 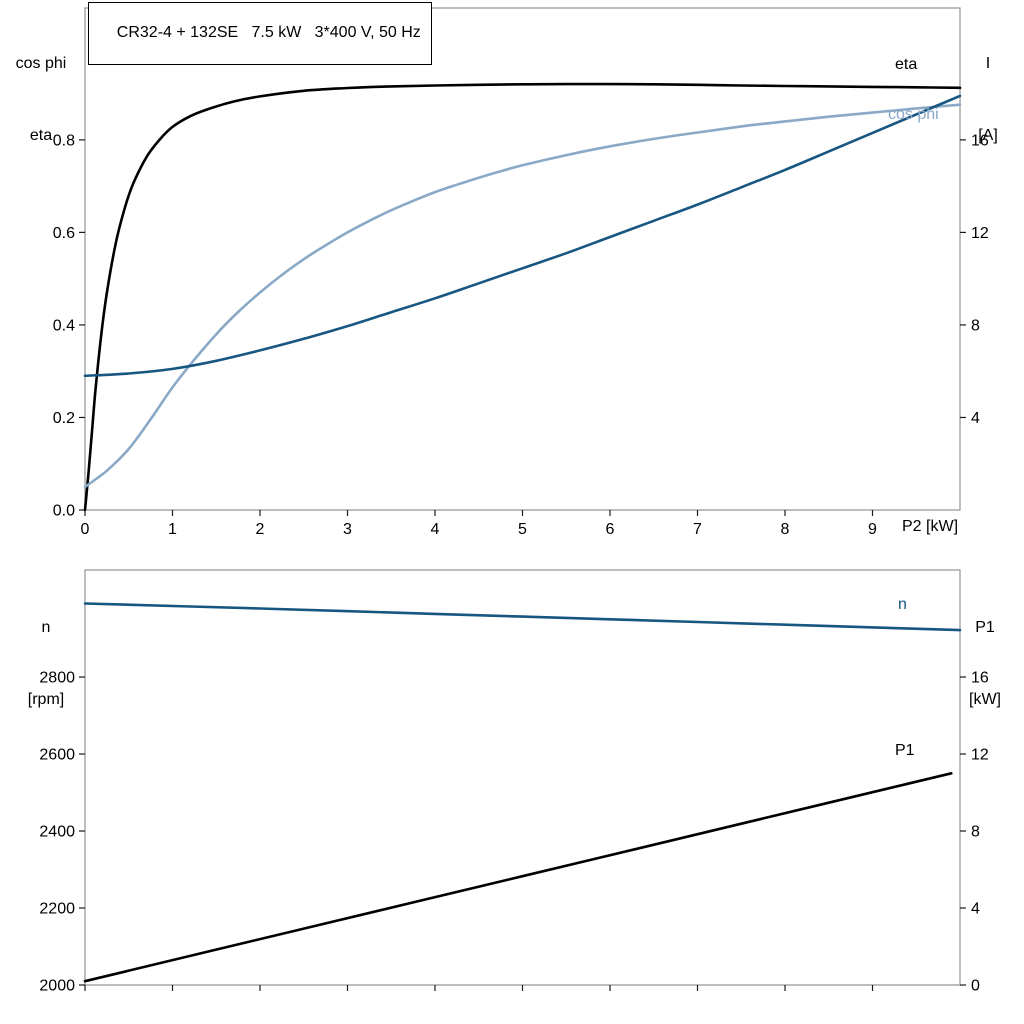 I want to click on chart-title: CR32-4 + 132SE 7.5 kW 3*400 V, 50 Hz, so click(x=268, y=32).